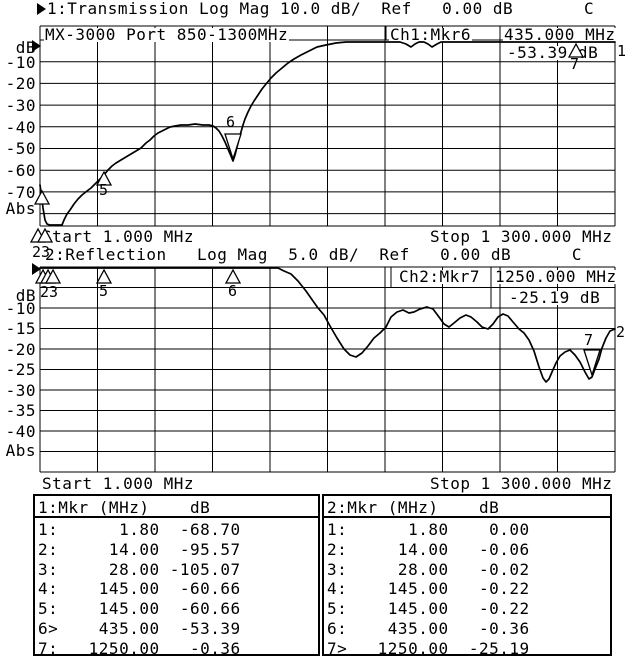 This screenshot has width=640, height=659. What do you see at coordinates (139, 648) in the screenshot?
I see `marker-table-row: 7: 1250.00 -0.36` at bounding box center [139, 648].